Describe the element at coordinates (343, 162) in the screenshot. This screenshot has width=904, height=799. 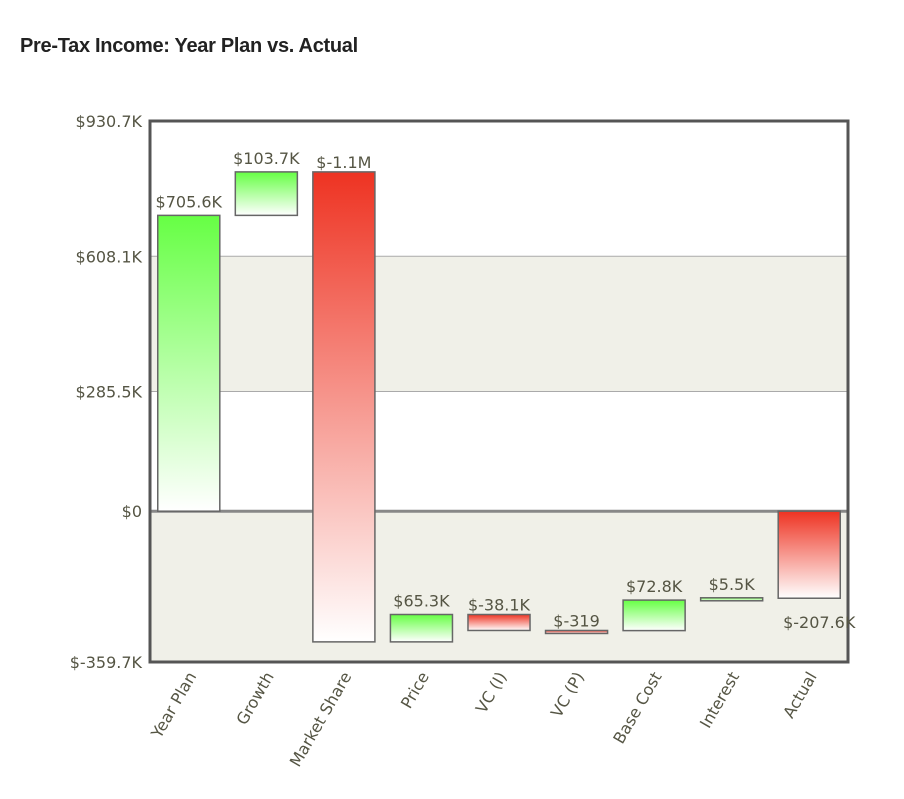
I see `data-label: $-1.1M` at that location.